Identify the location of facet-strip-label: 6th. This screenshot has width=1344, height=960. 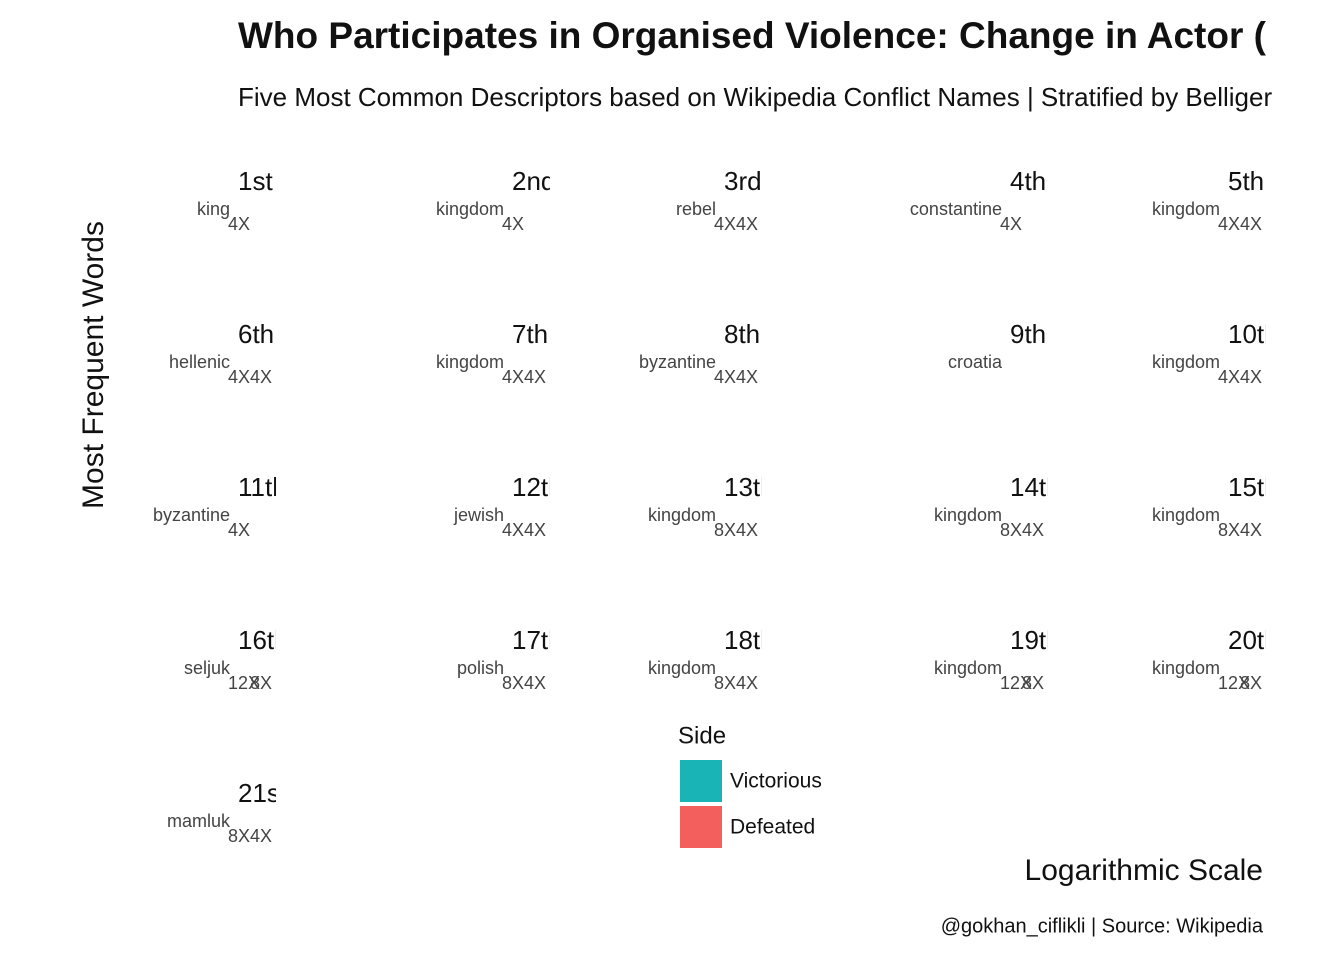
(256, 334).